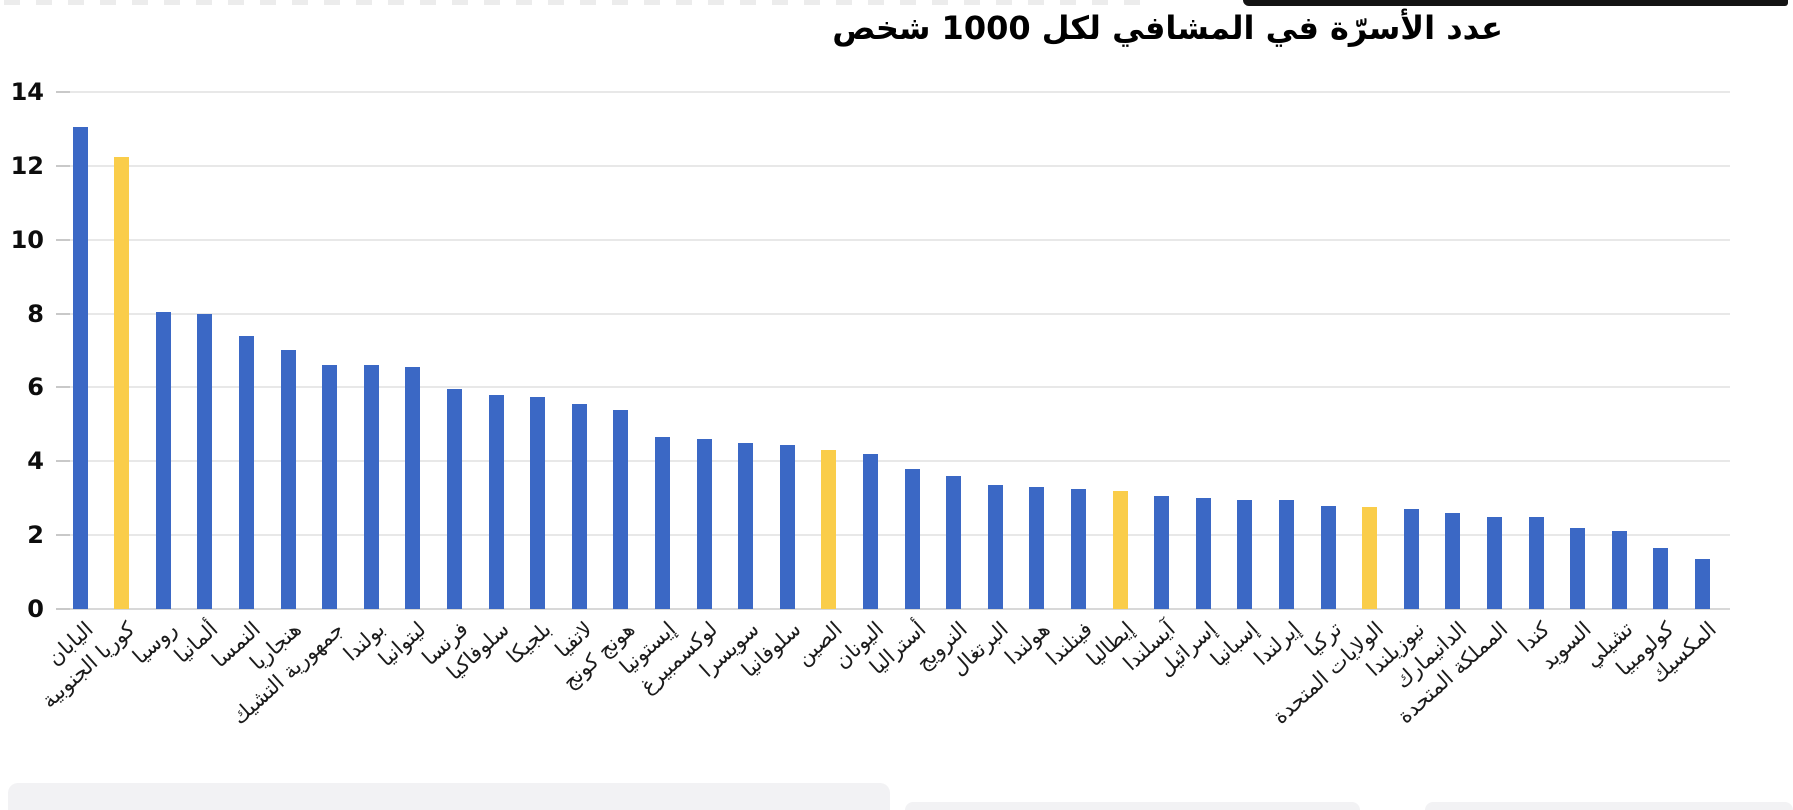 Image resolution: width=1793 pixels, height=810 pixels. I want to click on y-axis-label: 6, so click(35, 387).